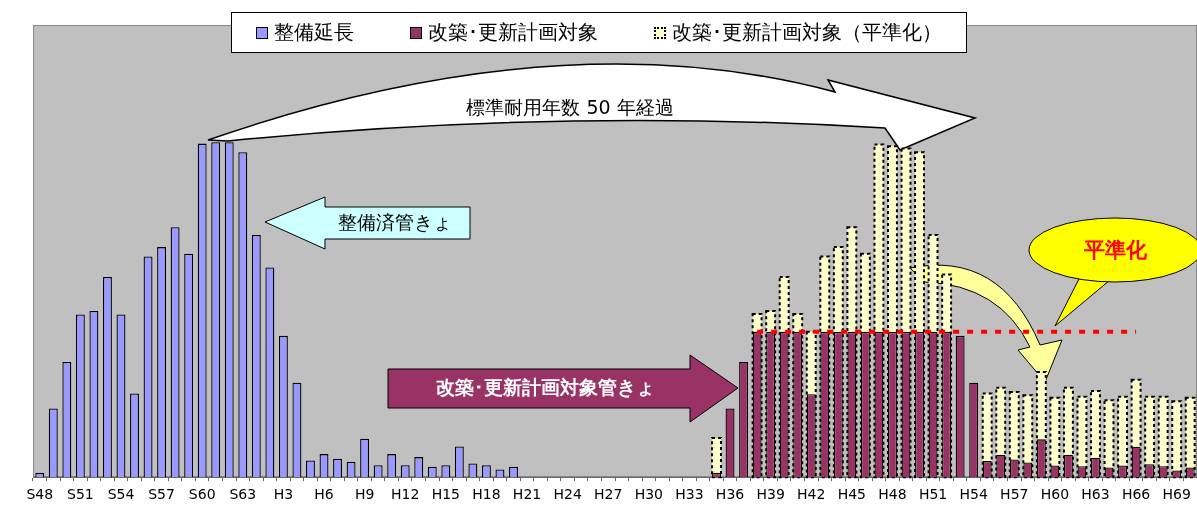 This screenshot has height=510, width=1197. I want to click on x-tick-label: H27, so click(608, 494).